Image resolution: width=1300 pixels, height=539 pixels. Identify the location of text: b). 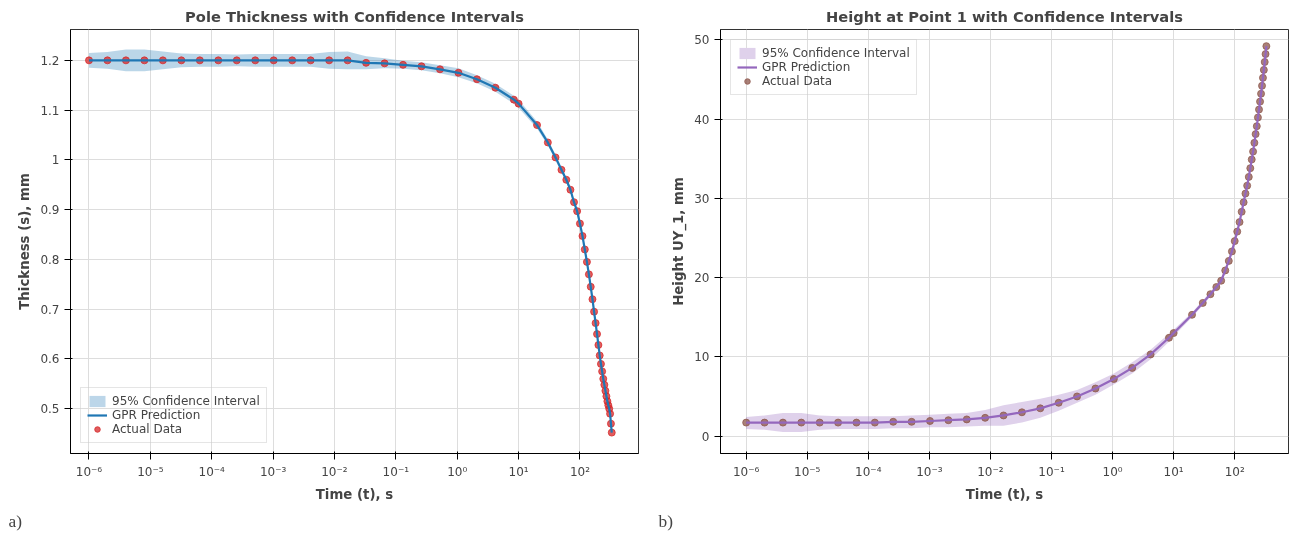
(666, 521).